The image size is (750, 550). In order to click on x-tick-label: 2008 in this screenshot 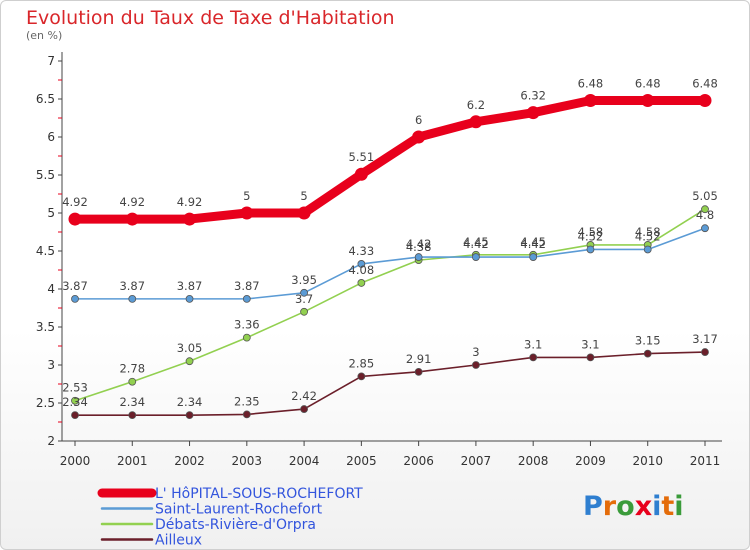, I will do `click(533, 461)`.